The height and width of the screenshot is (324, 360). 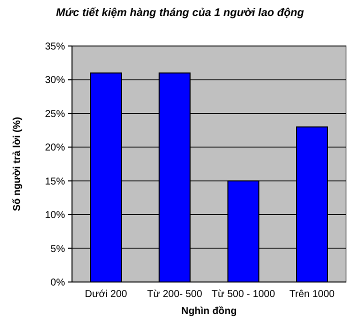 What do you see at coordinates (55, 216) in the screenshot?
I see `y-tick-label: 10%` at bounding box center [55, 216].